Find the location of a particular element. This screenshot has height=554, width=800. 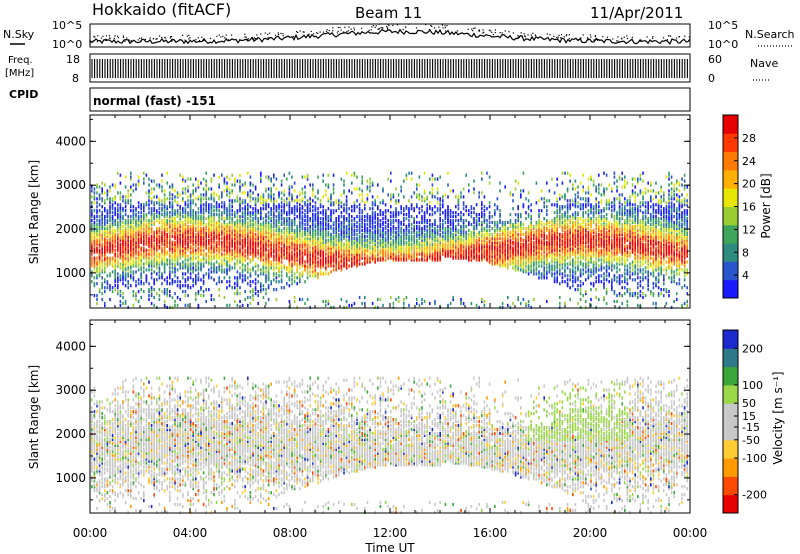

freq-label: Freq. is located at coordinates (20, 60).